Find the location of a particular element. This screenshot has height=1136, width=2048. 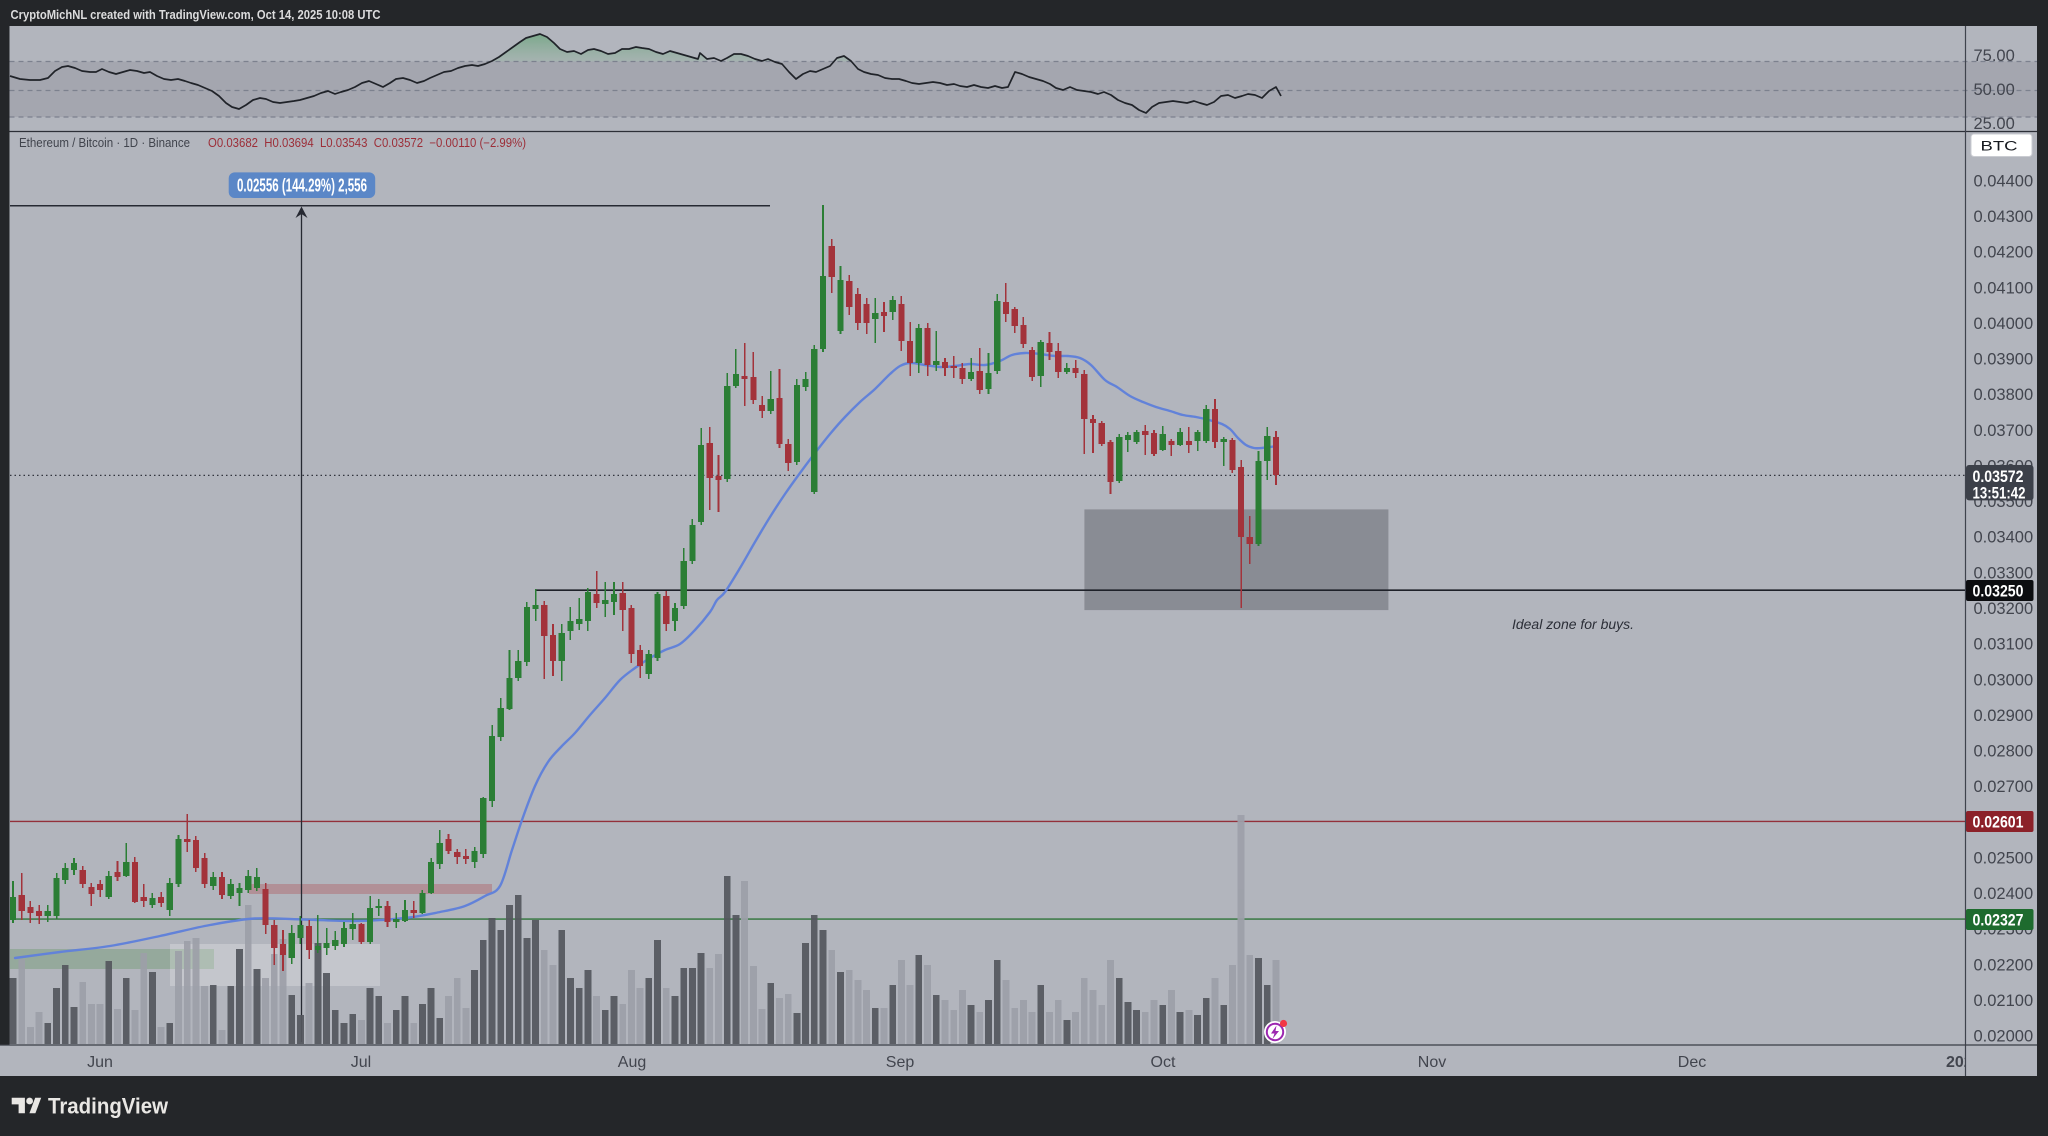

svg-text: Jul is located at coordinates (361, 1062).